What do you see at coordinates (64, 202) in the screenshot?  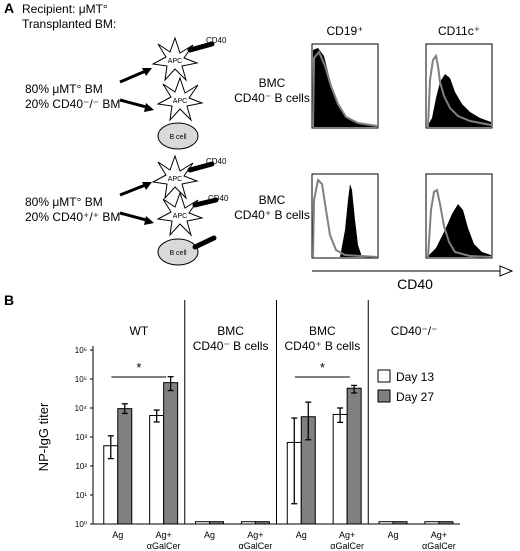 I see `group2-mix-line1: 80% μMT° BM` at bounding box center [64, 202].